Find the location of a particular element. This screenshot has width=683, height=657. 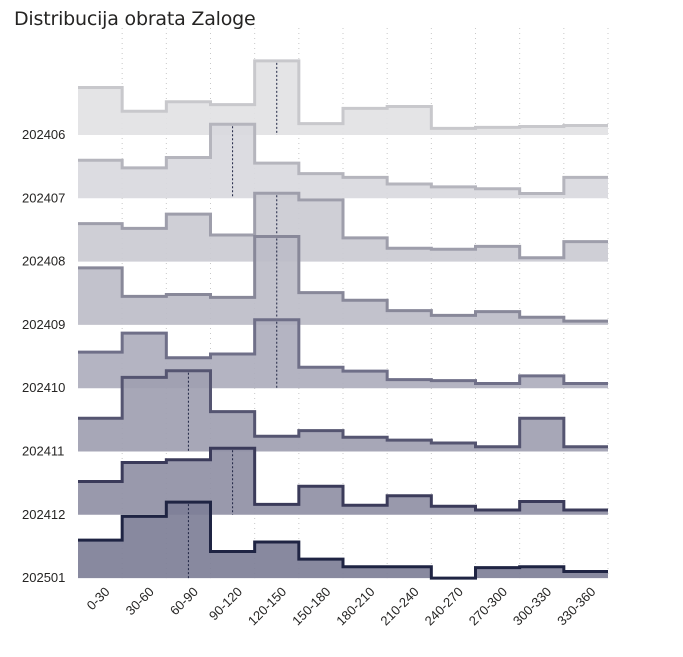

row-label: 202412 is located at coordinates (43, 514).